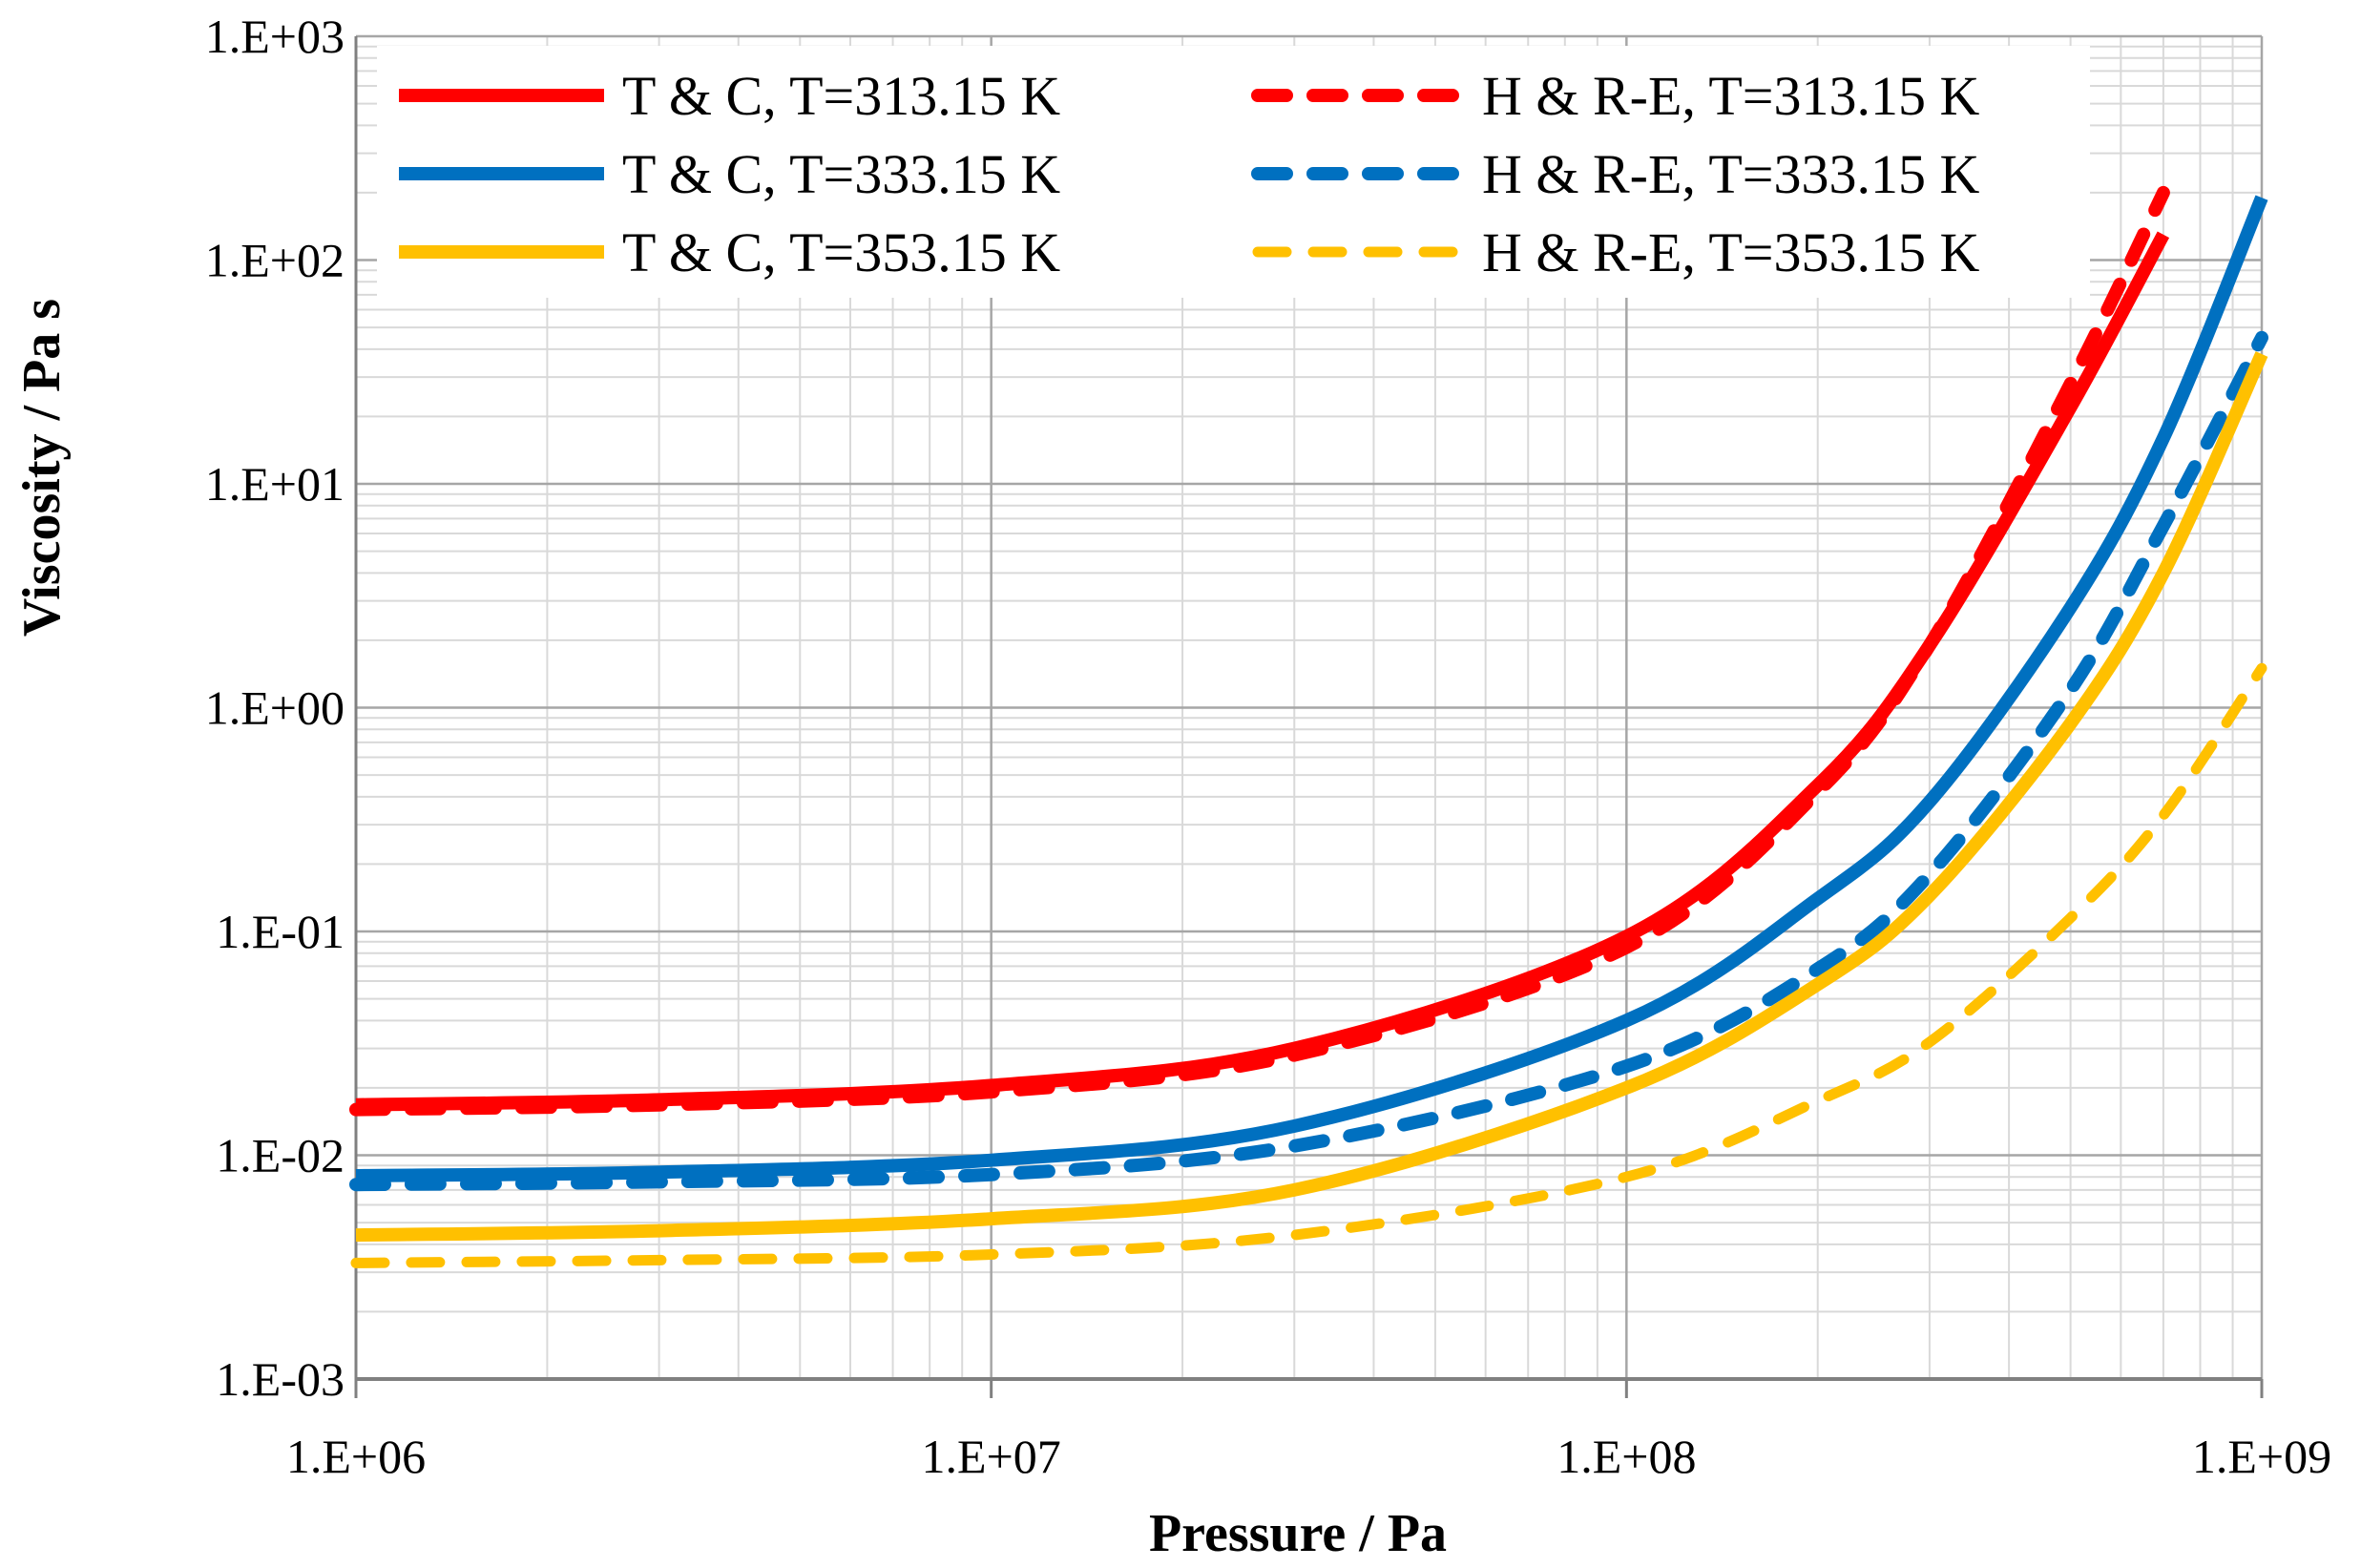  What do you see at coordinates (280, 1155) in the screenshot?
I see `y-tick-label: 1.E-02` at bounding box center [280, 1155].